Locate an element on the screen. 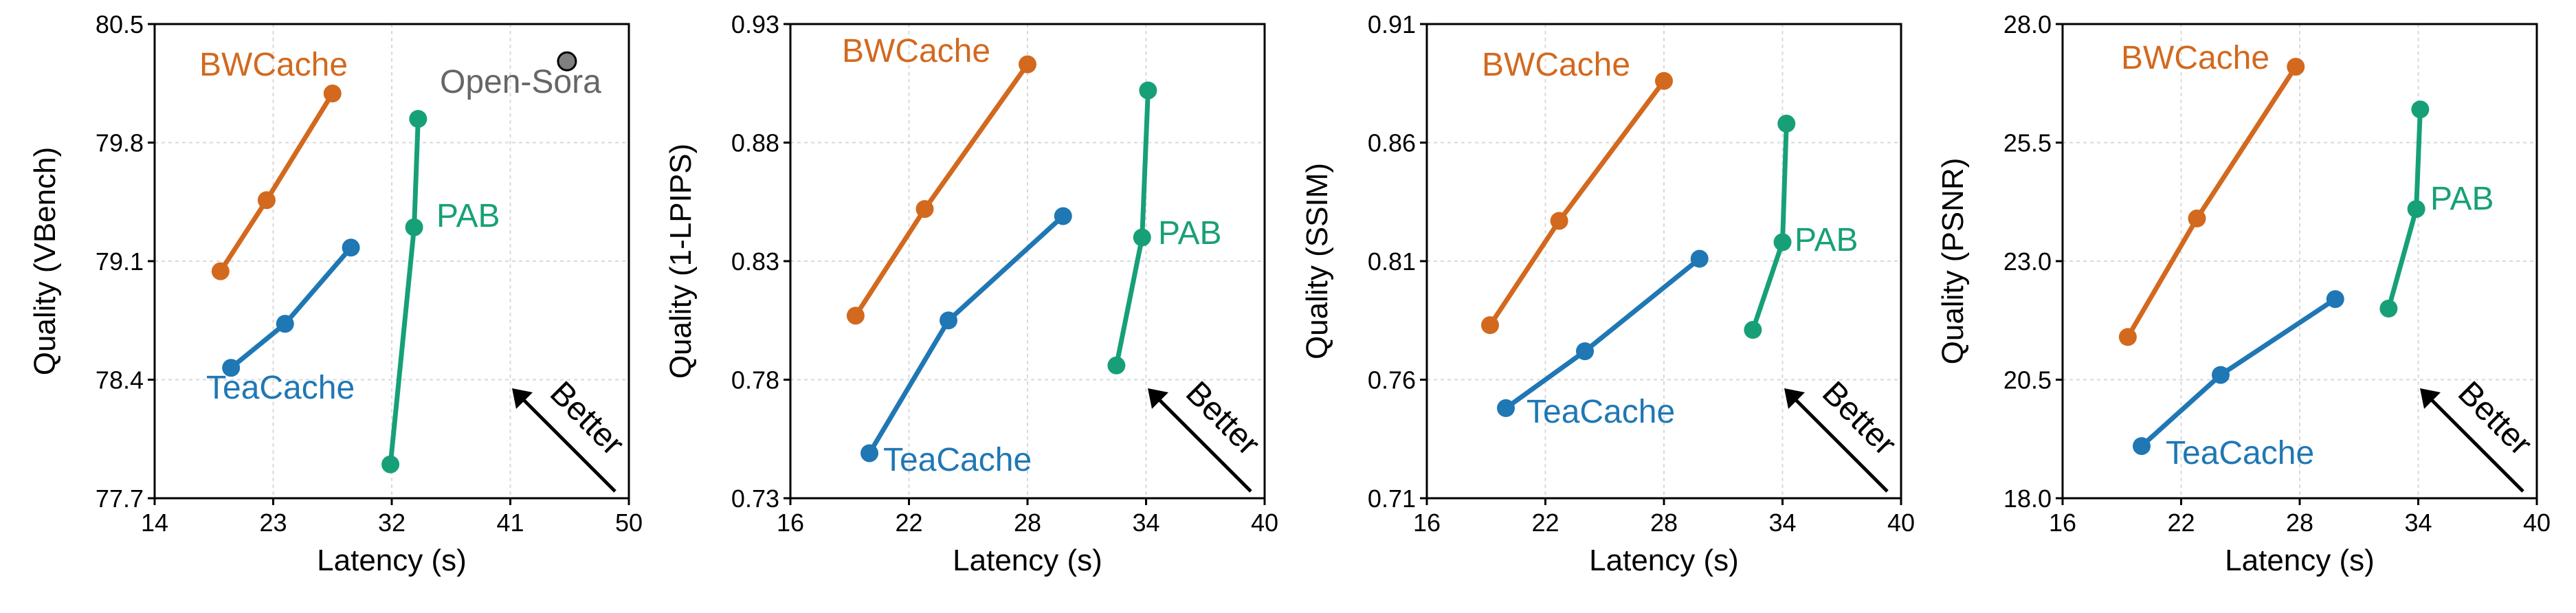 This screenshot has height=613, width=2576. y-tick-label: 78.4 is located at coordinates (120, 380).